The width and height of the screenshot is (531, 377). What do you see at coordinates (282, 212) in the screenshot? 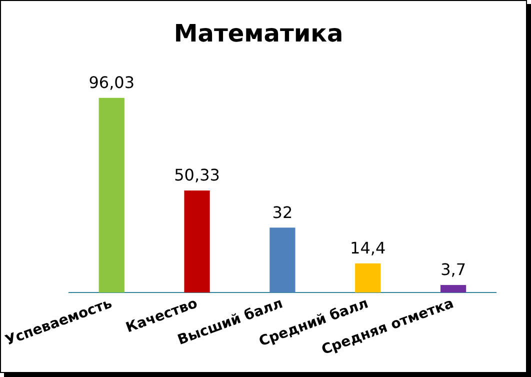
I see `data-label: 32` at bounding box center [282, 212].